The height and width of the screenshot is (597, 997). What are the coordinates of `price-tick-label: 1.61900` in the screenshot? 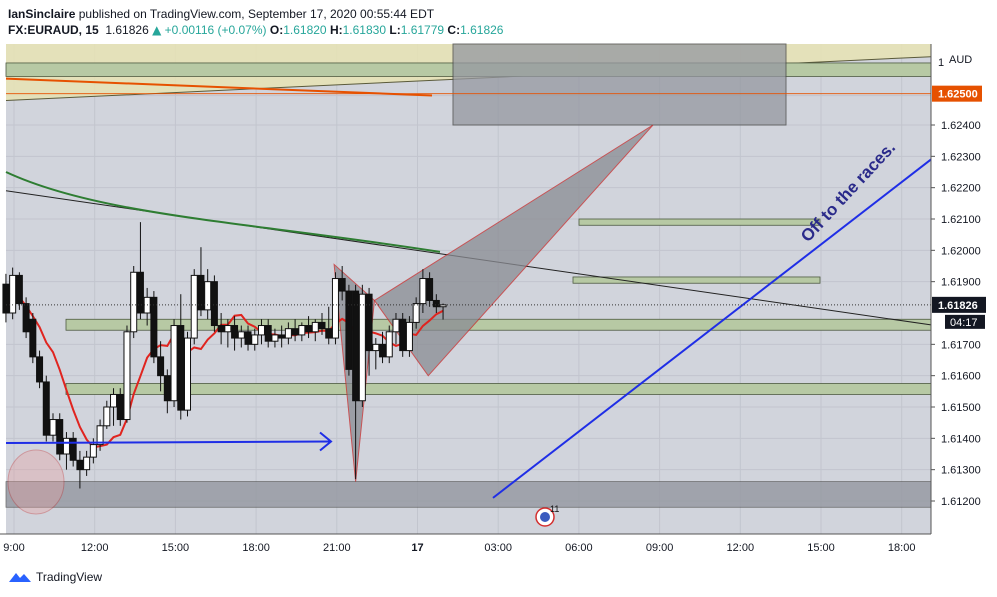 It's located at (961, 283).